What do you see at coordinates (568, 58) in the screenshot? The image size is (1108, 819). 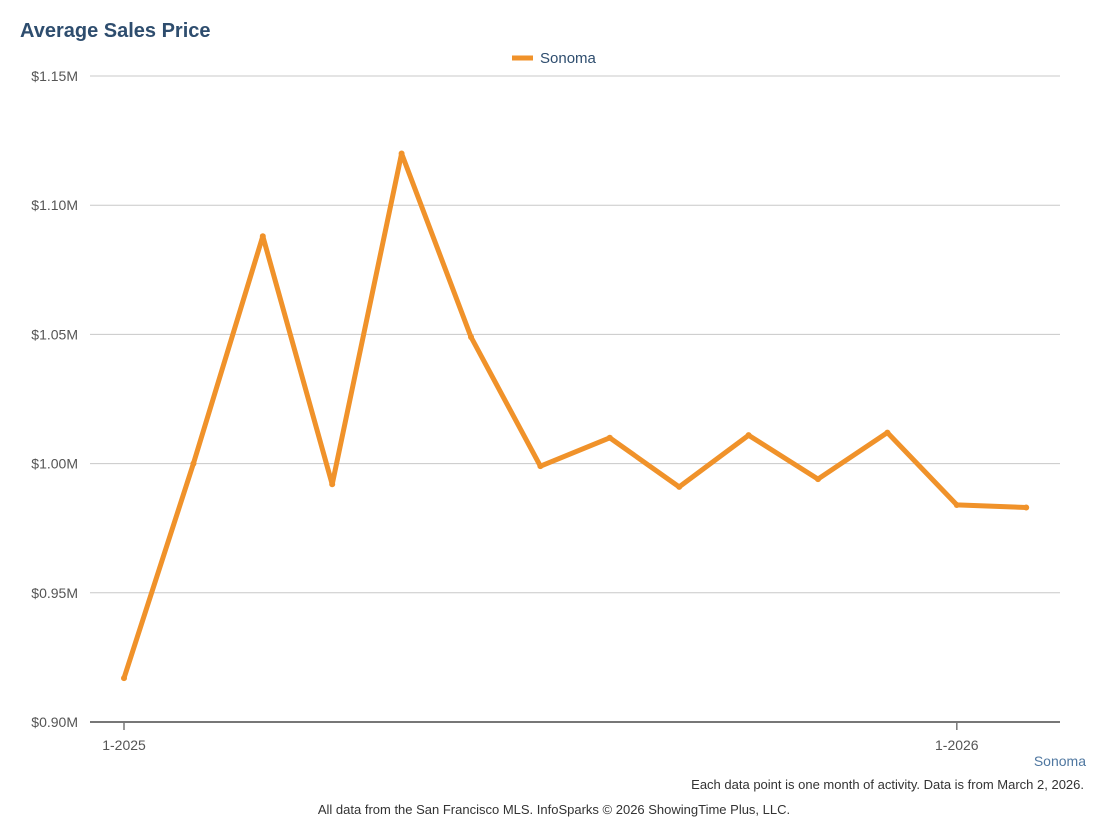 I see `legend-label: Sonoma` at bounding box center [568, 58].